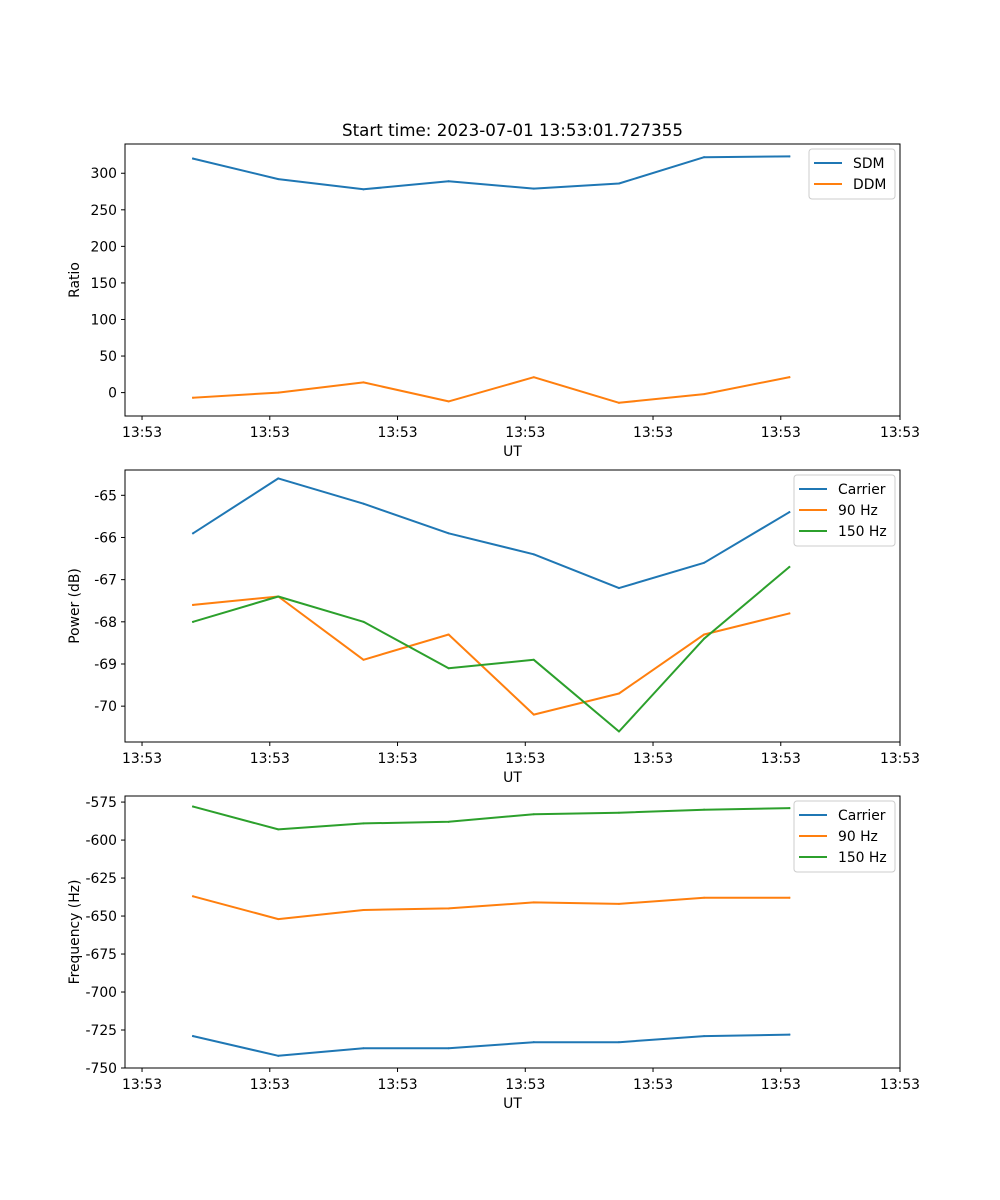  I want to click on legend: Carrier 90 Hz 150 Hz, so click(844, 836).